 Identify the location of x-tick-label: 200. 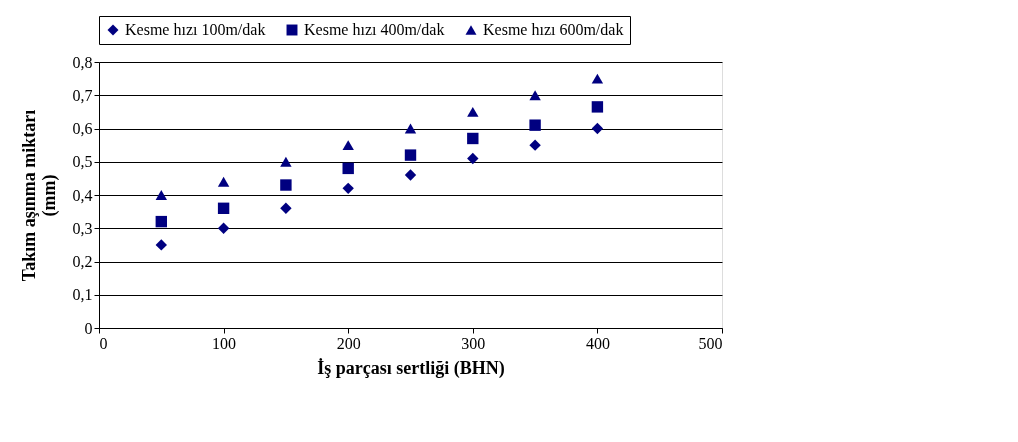
(348, 343).